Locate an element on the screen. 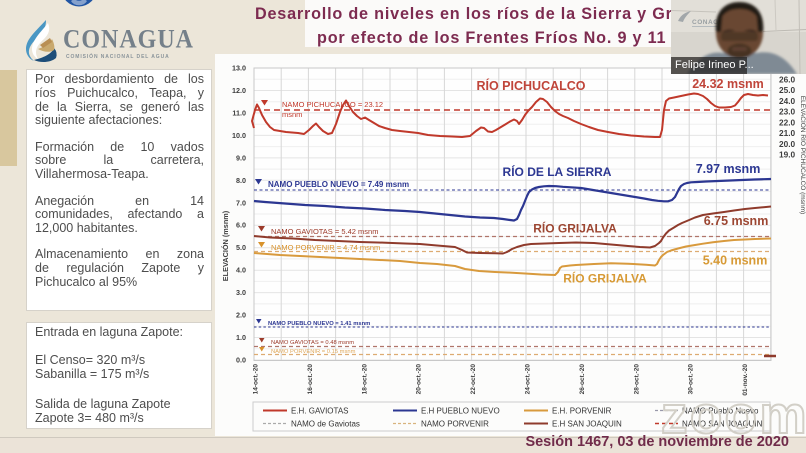 The width and height of the screenshot is (806, 453). svg-text: NAMO PORVENIR = 0.15 msnm is located at coordinates (313, 352).